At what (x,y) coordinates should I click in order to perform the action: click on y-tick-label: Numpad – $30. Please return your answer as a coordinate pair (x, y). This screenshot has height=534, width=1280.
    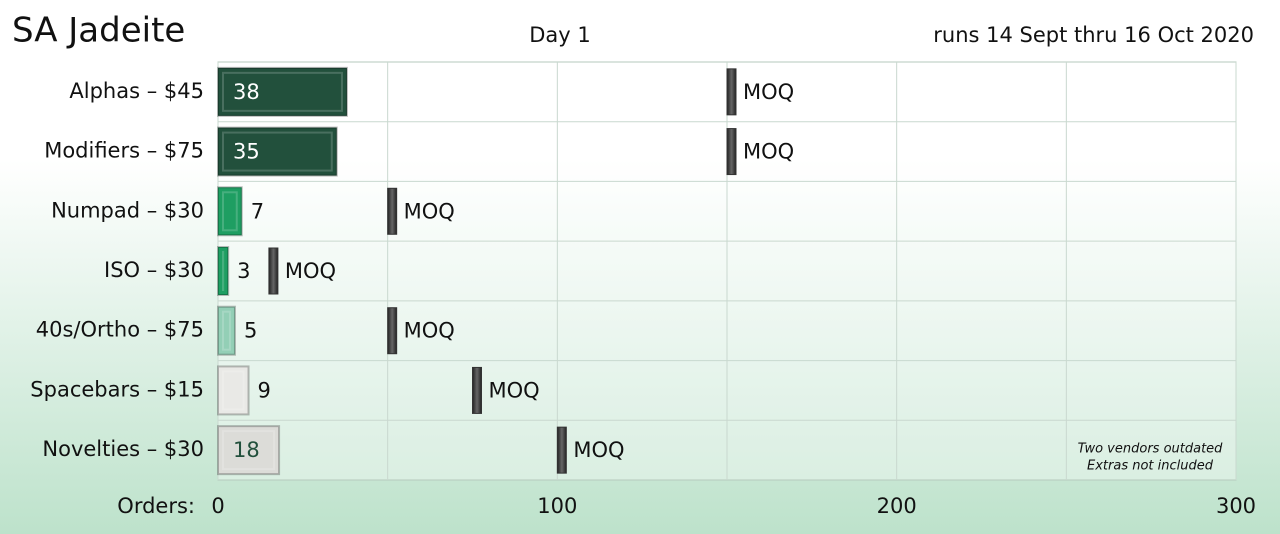
    Looking at the image, I should click on (127, 210).